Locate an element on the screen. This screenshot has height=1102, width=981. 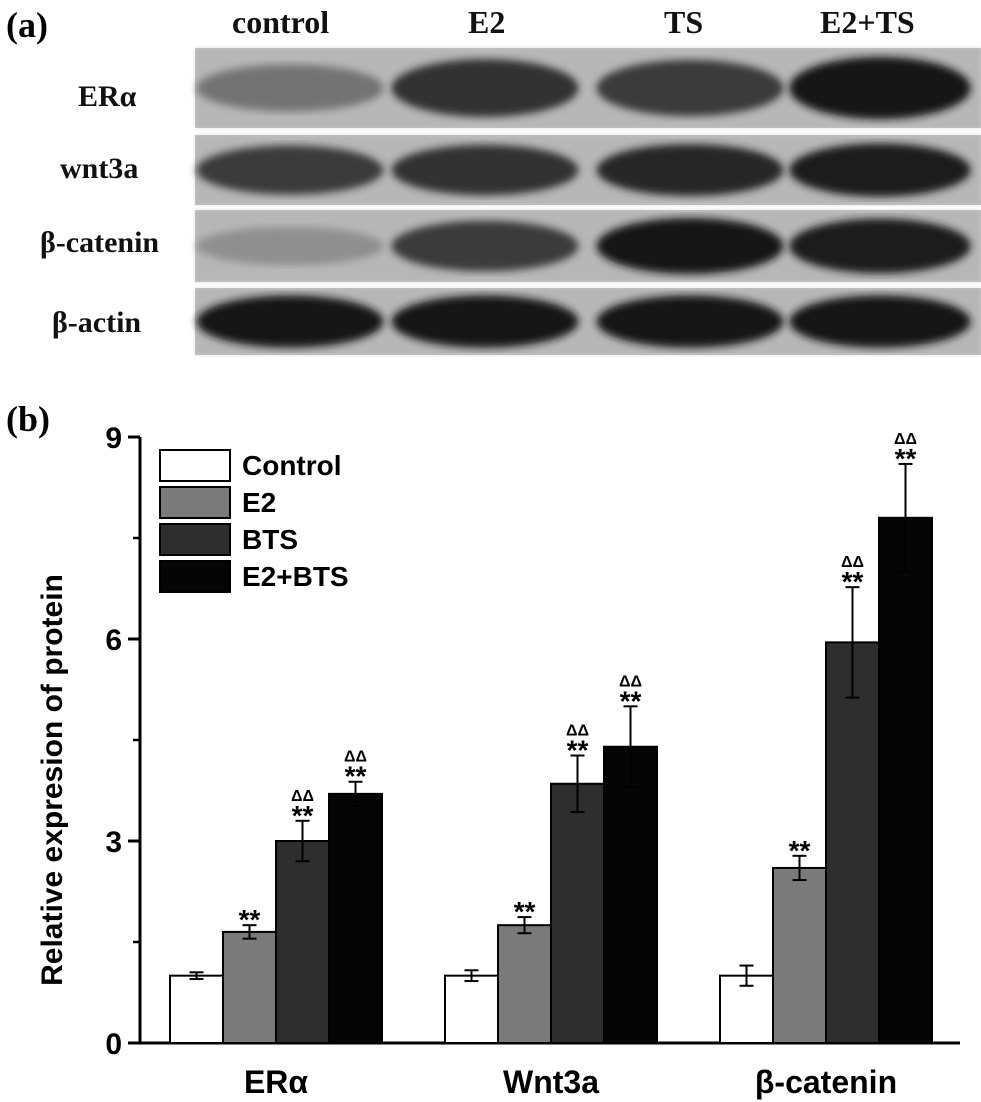
blot-row-label-era: ERα is located at coordinates (107, 96).